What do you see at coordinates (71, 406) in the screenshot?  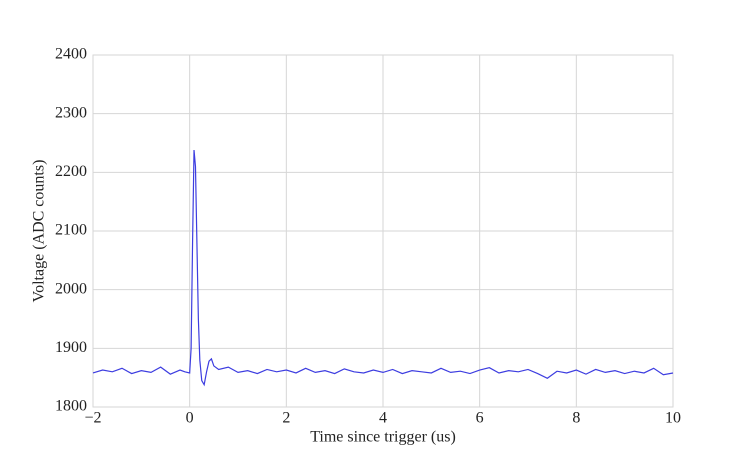 I see `y-tick-label: 1800` at bounding box center [71, 406].